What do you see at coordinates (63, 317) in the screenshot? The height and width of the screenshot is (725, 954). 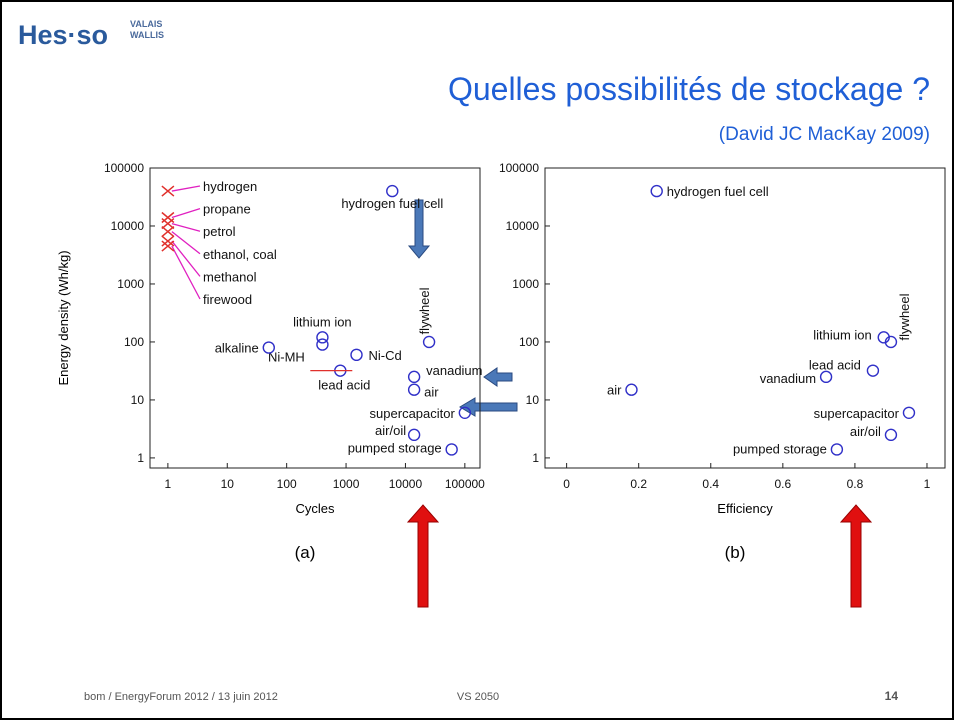 I see `y-axis-label: Energy density (Wh/kg)` at bounding box center [63, 317].